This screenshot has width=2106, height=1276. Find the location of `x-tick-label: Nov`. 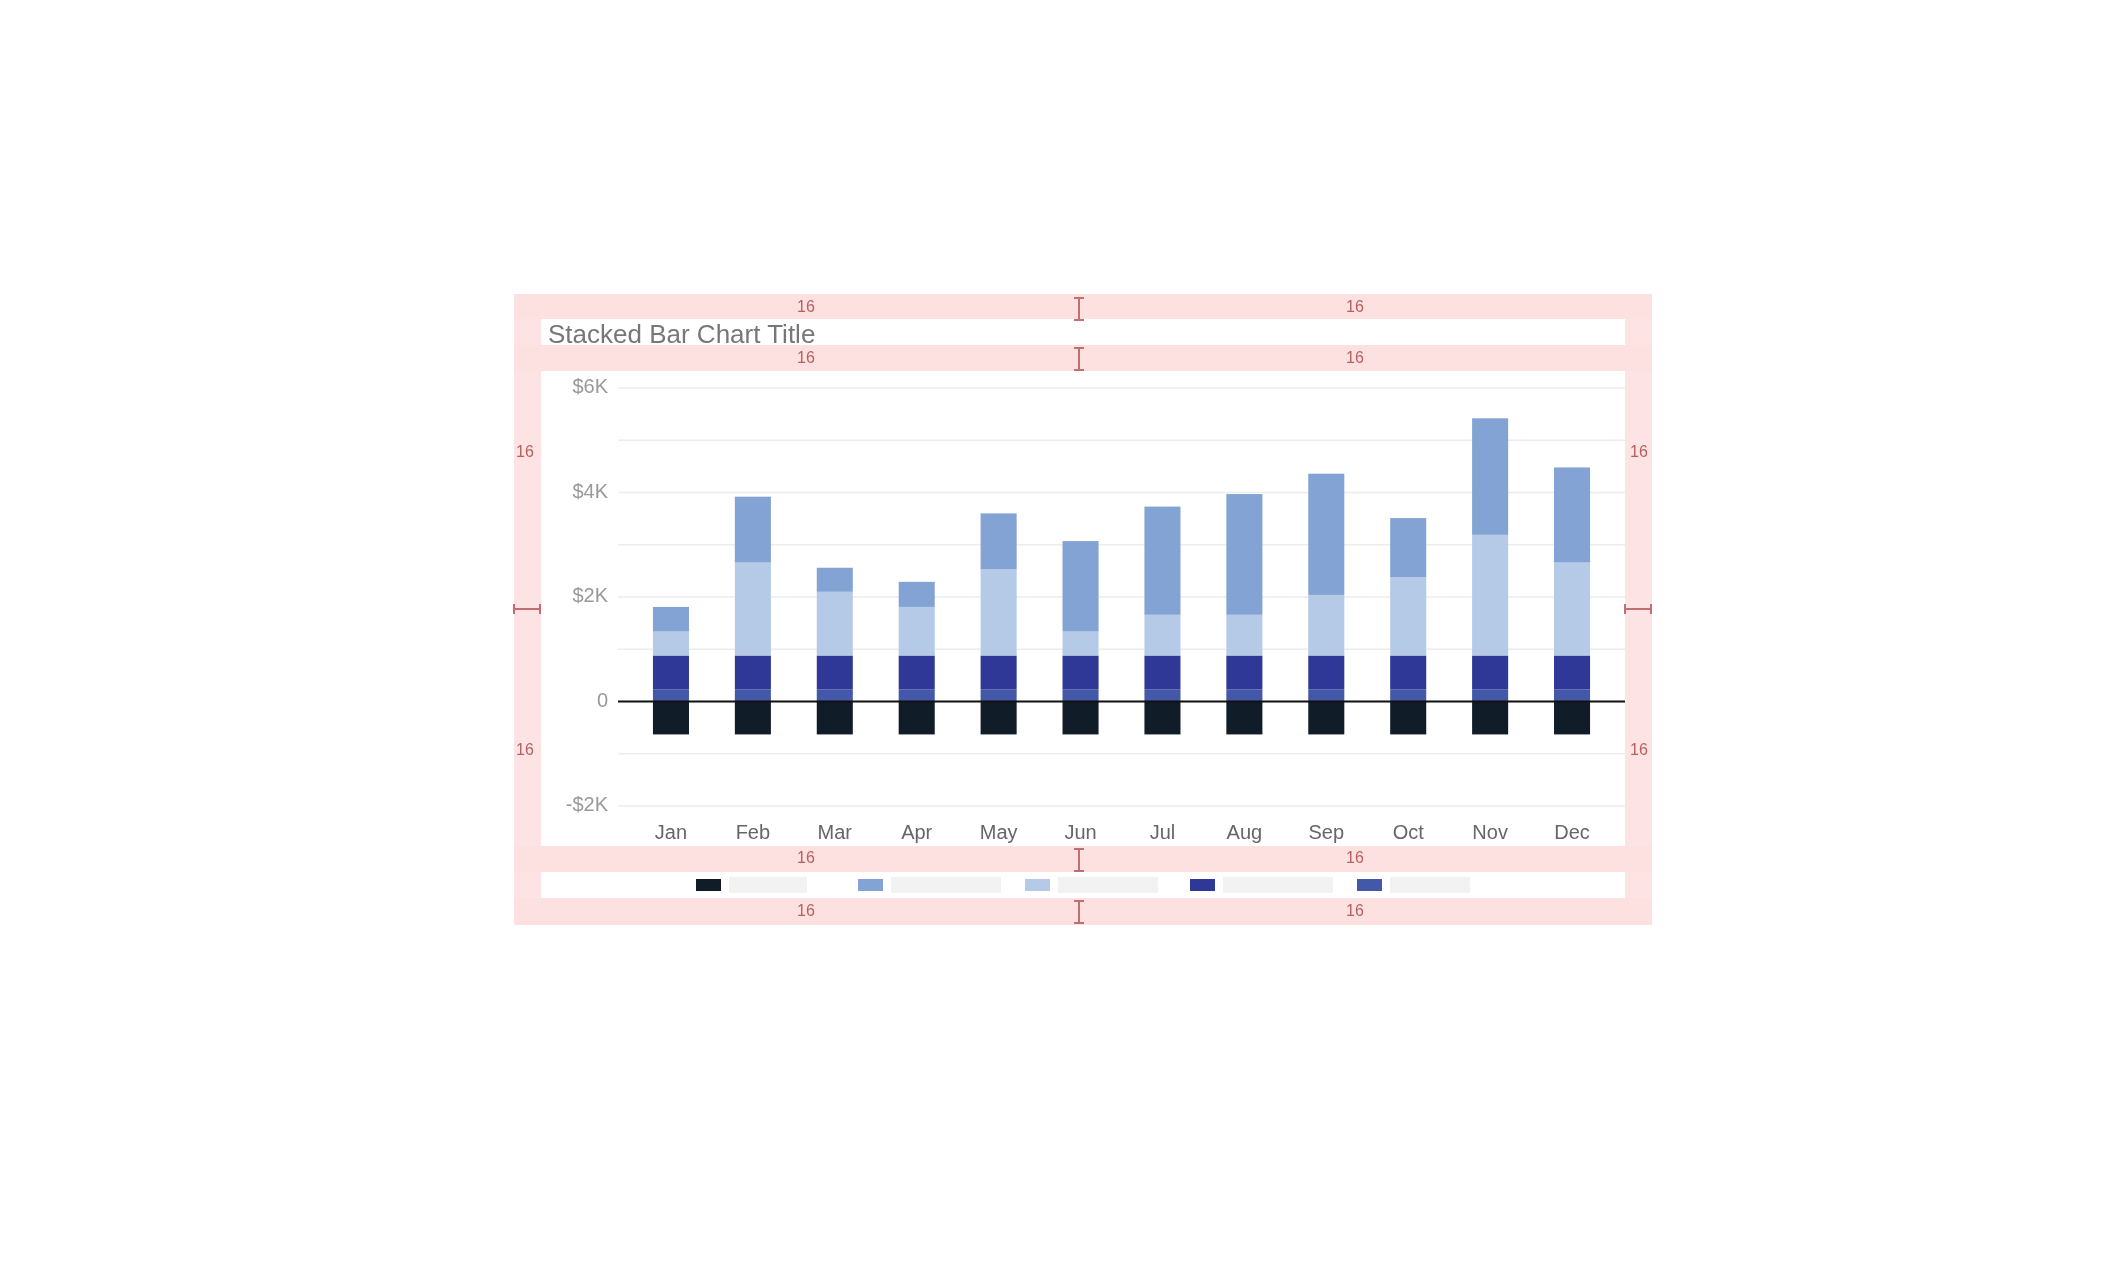

x-tick-label: Nov is located at coordinates (1490, 832).